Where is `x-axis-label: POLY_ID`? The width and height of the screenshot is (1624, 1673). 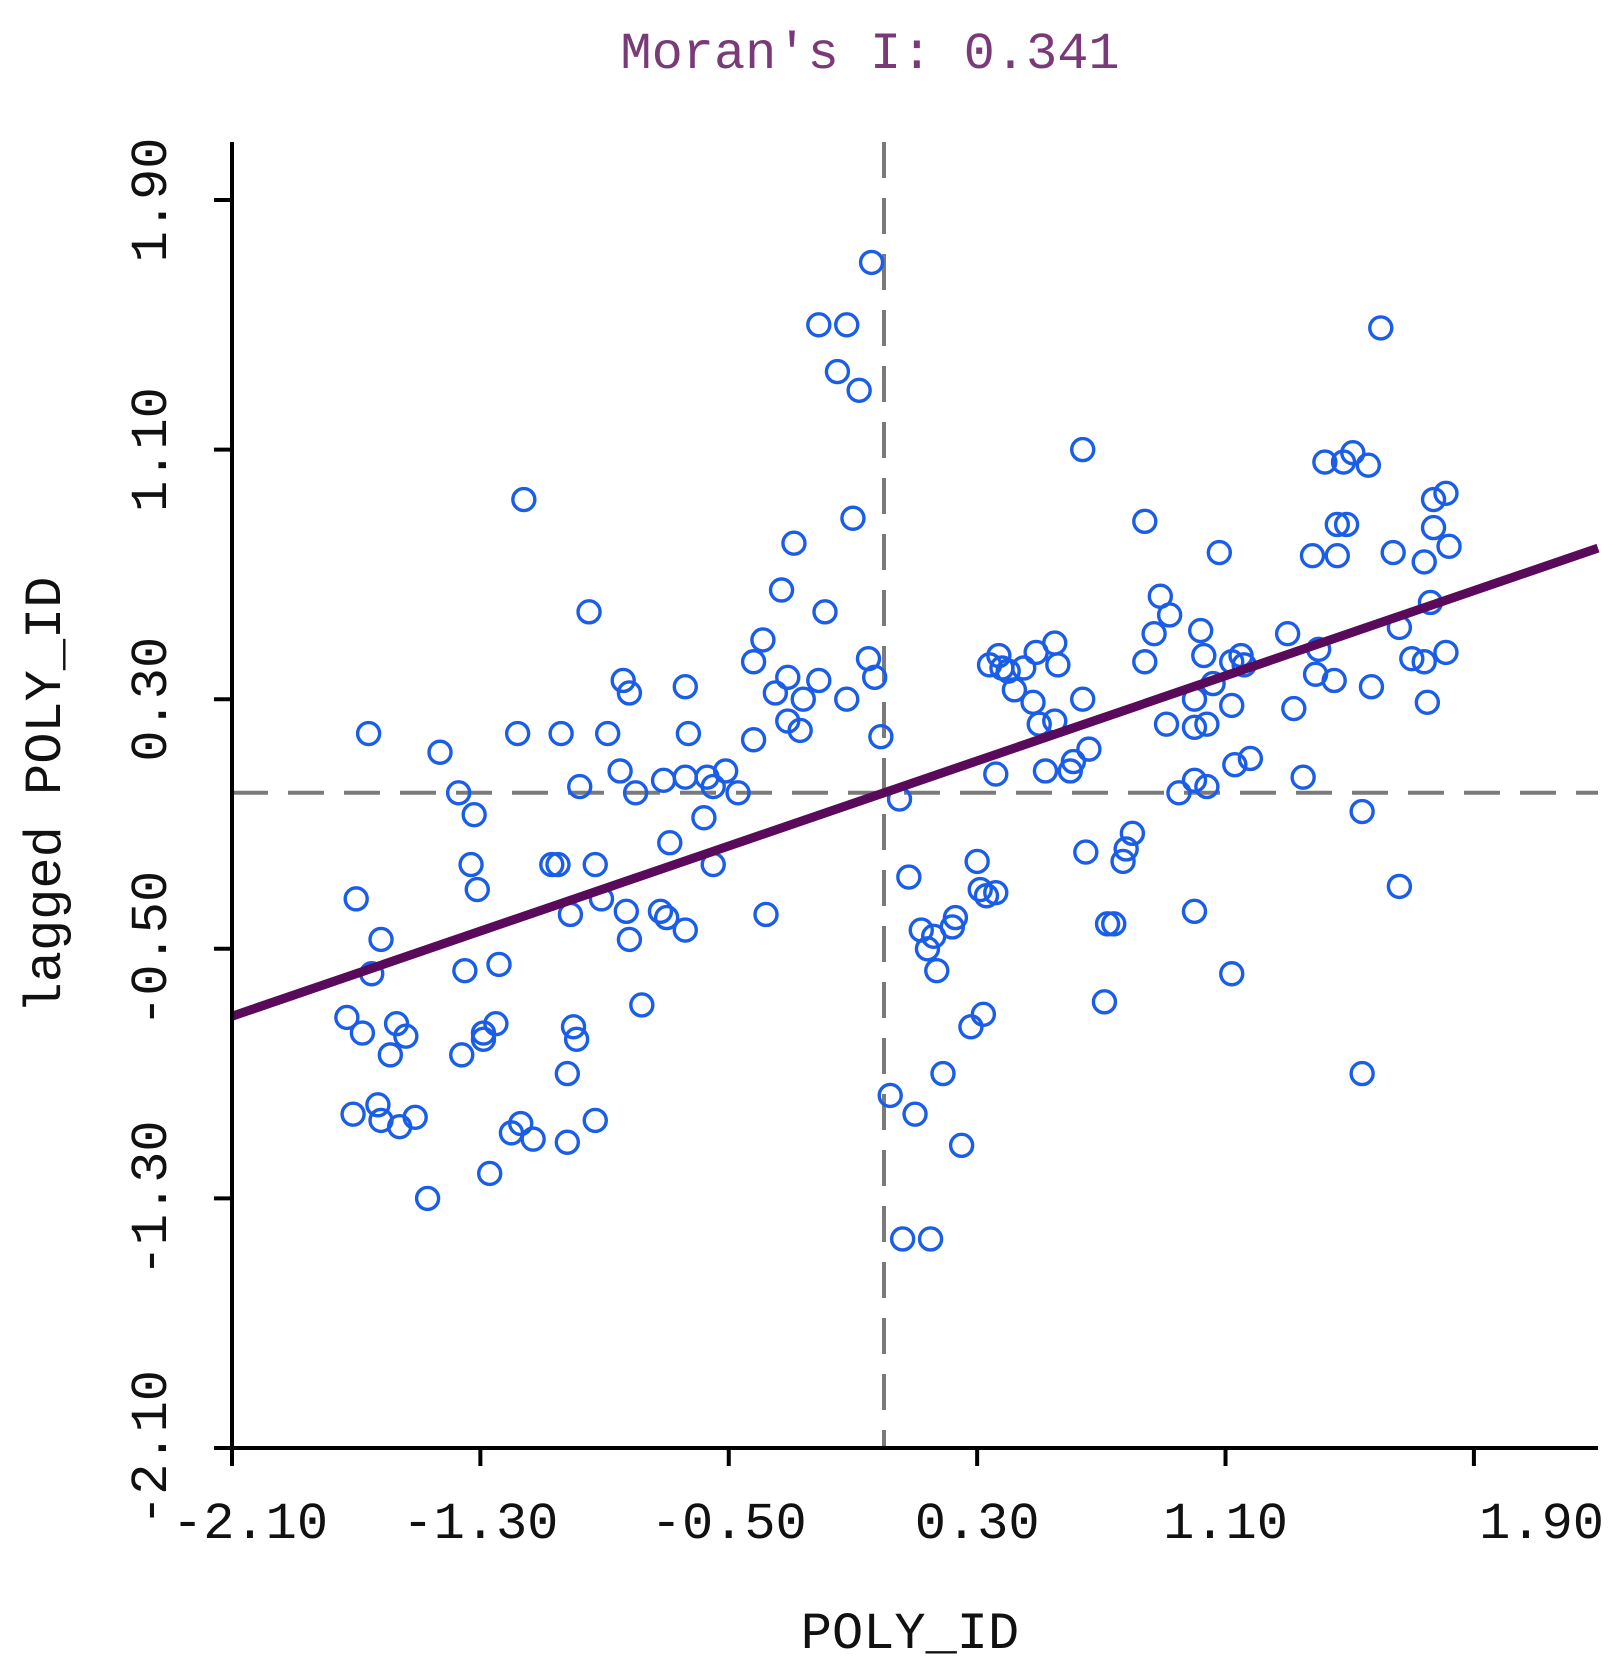 x-axis-label: POLY_ID is located at coordinates (910, 1634).